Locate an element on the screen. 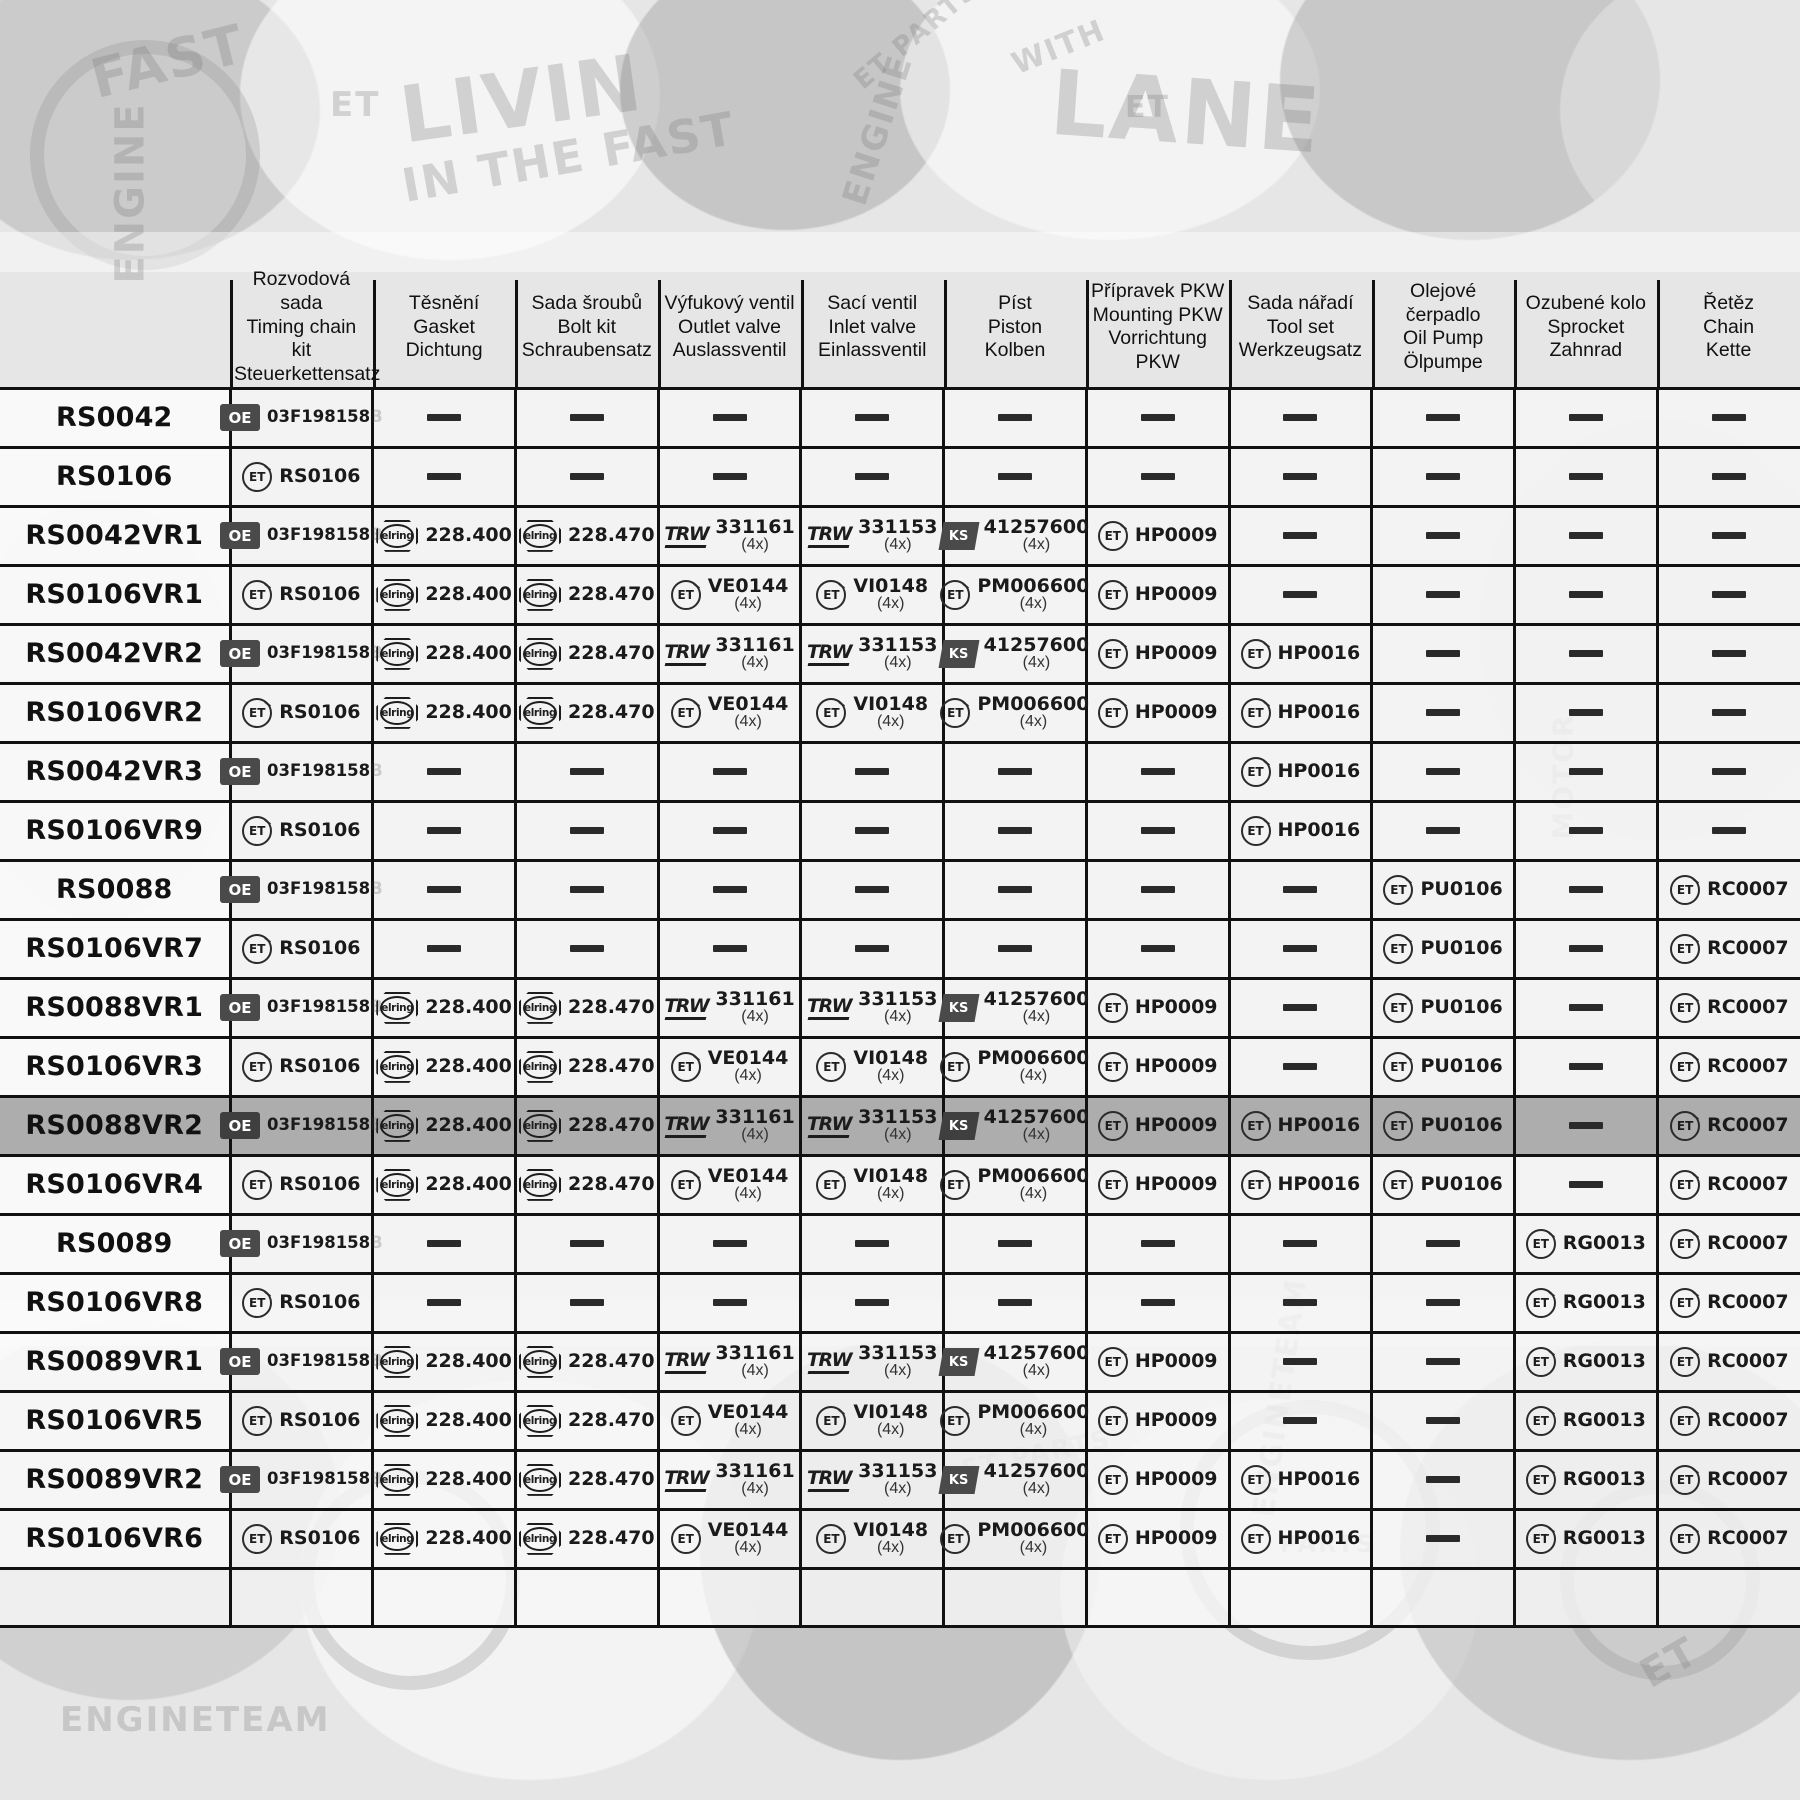  cell-timing-chain-kit: OE 03F198158B is located at coordinates (301, 772).